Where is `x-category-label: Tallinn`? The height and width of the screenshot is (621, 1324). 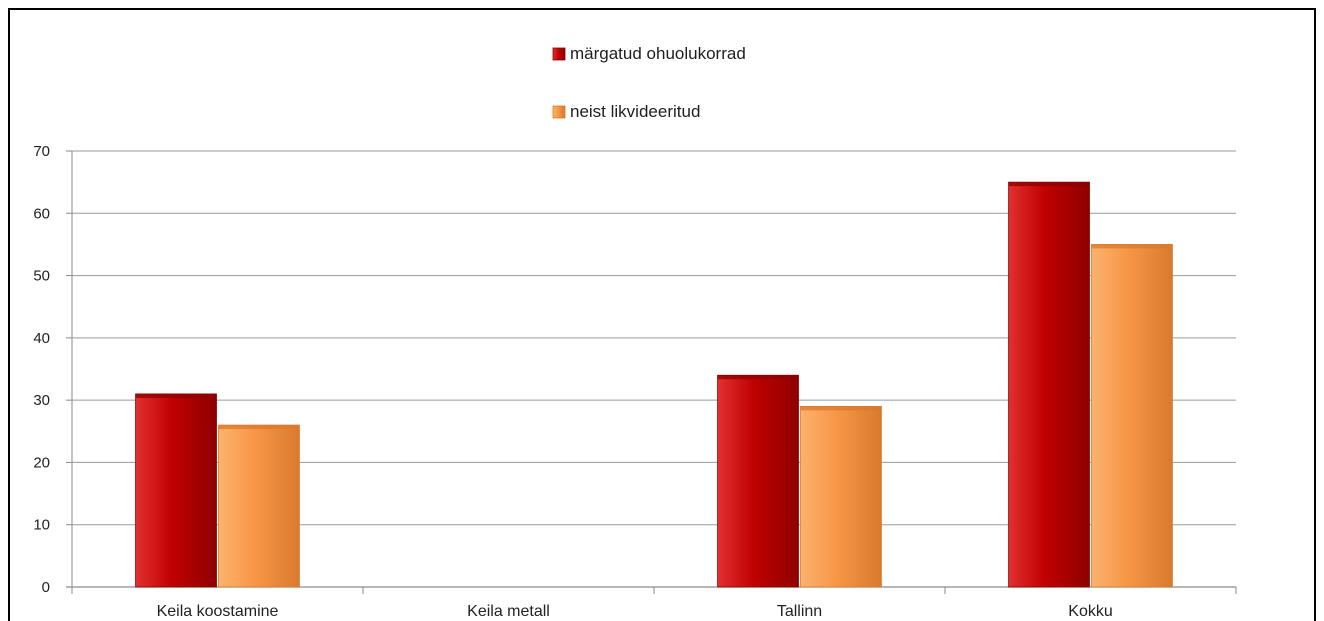 x-category-label: Tallinn is located at coordinates (799, 611).